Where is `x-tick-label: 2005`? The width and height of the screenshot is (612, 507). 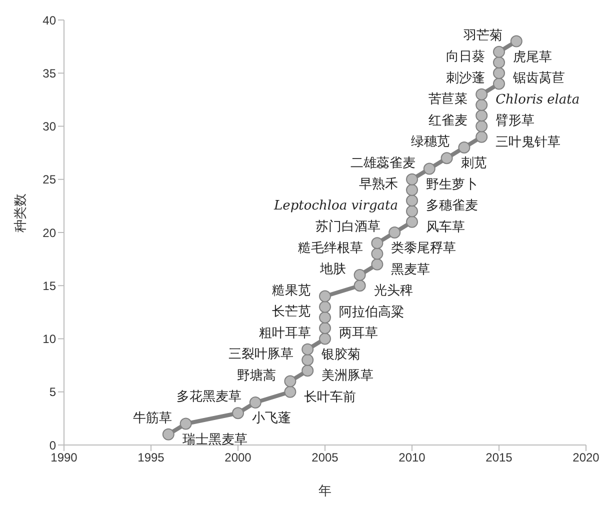 x-tick-label: 2005 is located at coordinates (325, 457).